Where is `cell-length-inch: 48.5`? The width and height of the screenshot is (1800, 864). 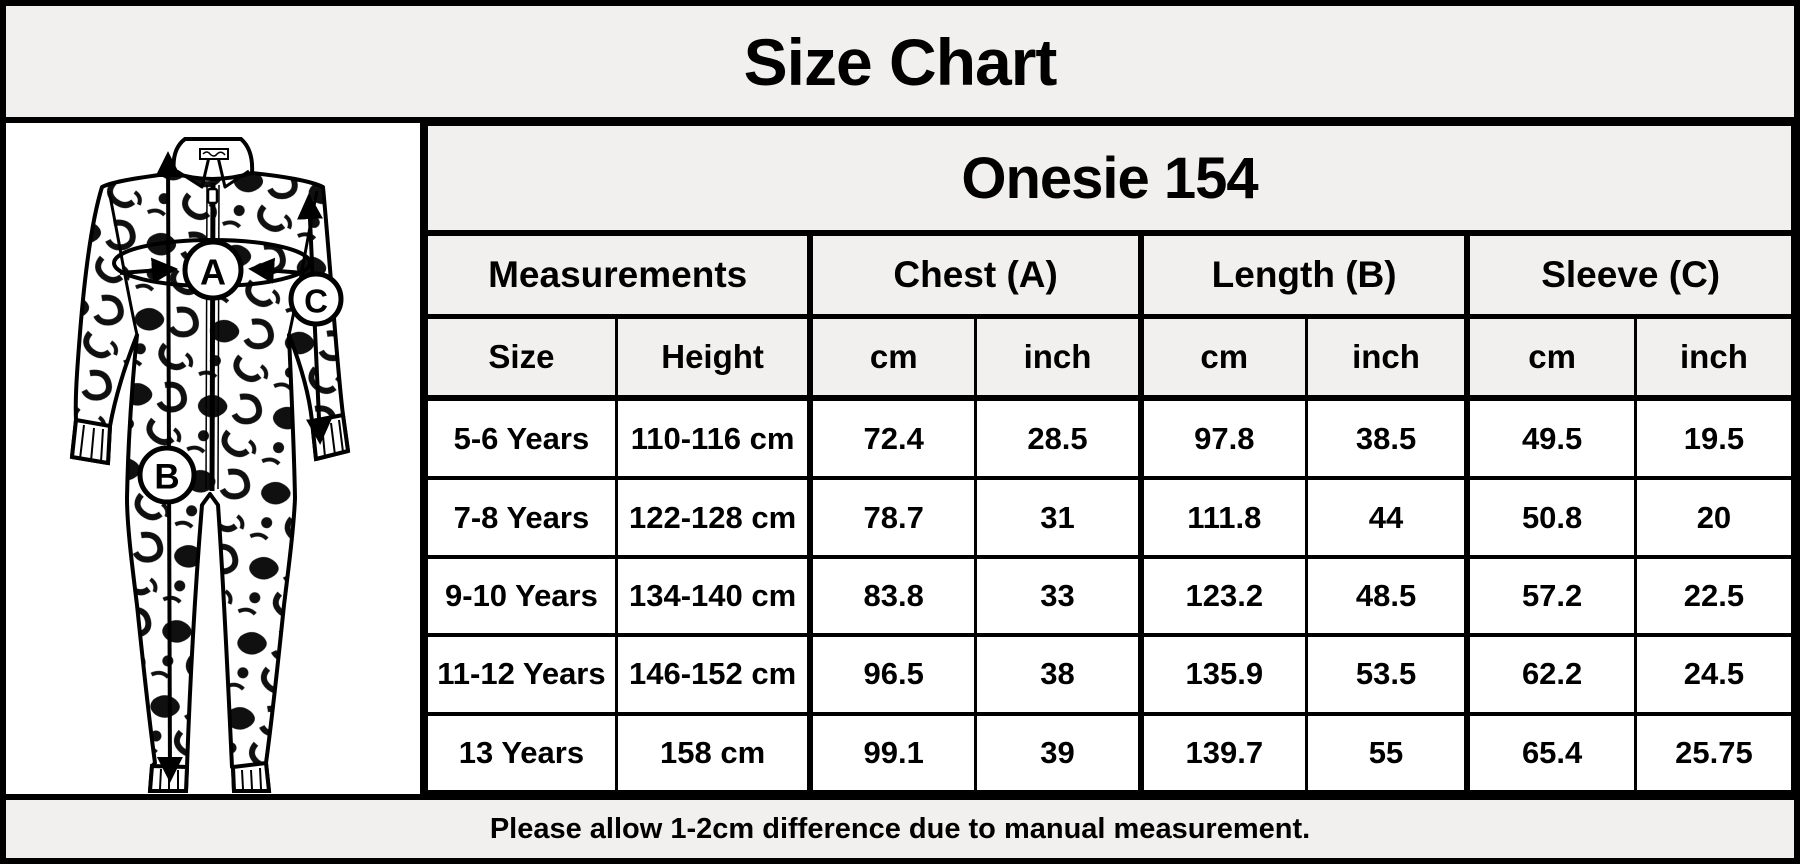 cell-length-inch: 48.5 is located at coordinates (1386, 596).